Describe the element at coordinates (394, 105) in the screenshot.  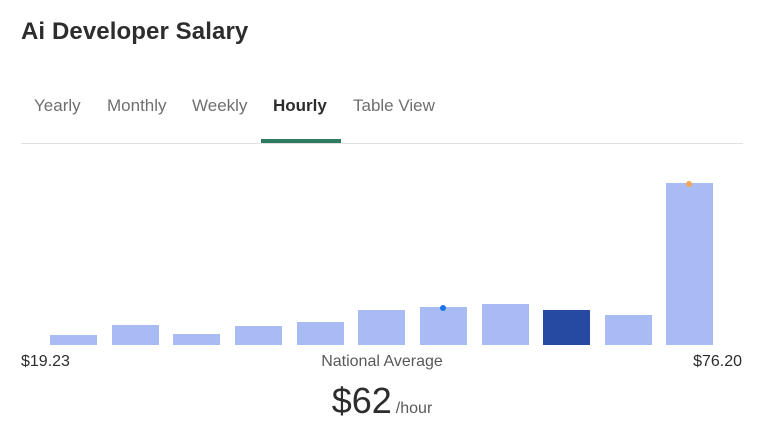
I see `tab-table-view: Table View` at that location.